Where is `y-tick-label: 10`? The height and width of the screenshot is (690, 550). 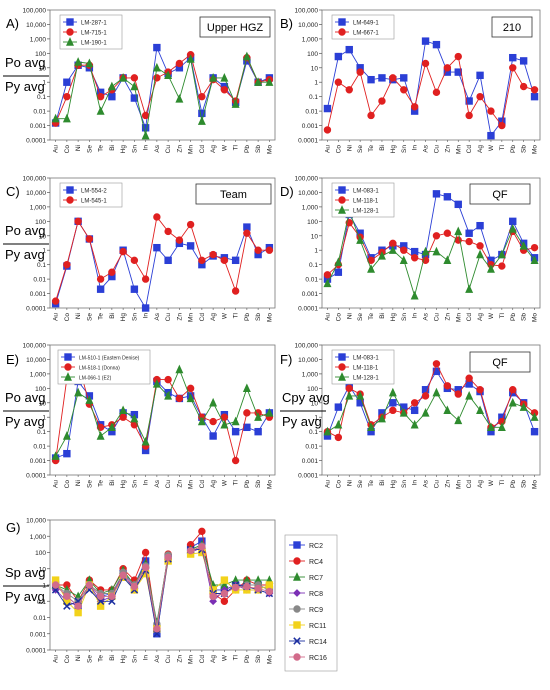
y-tick-label: 10 is located at coordinates (43, 236).